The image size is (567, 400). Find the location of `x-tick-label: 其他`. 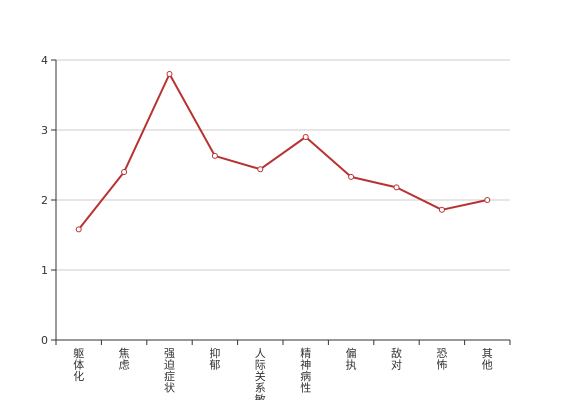

x-tick-label: 其他 is located at coordinates (487, 359).